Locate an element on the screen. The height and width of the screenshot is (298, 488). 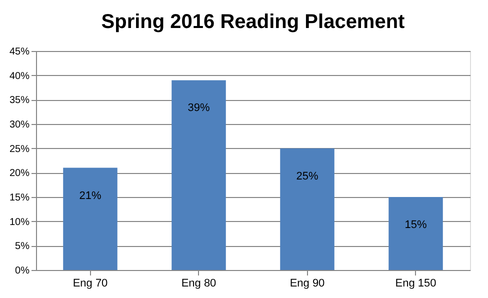
y-tick-label: 20% is located at coordinates (19, 174).